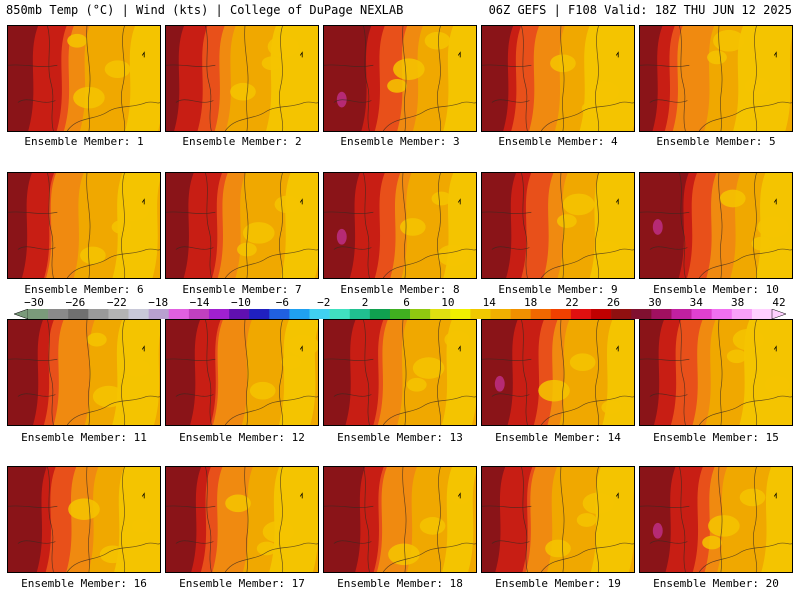 The image size is (800, 600). I want to click on temperature-colorbar, so click(400, 314).